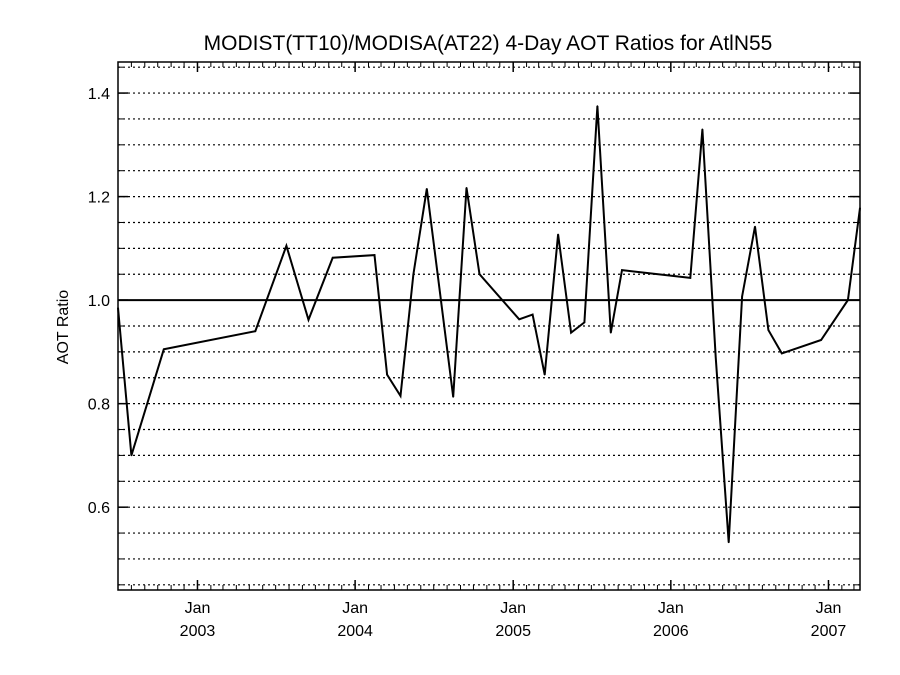 This screenshot has width=900, height=675. What do you see at coordinates (671, 631) in the screenshot?
I see `x-tick-label-year: 2006` at bounding box center [671, 631].